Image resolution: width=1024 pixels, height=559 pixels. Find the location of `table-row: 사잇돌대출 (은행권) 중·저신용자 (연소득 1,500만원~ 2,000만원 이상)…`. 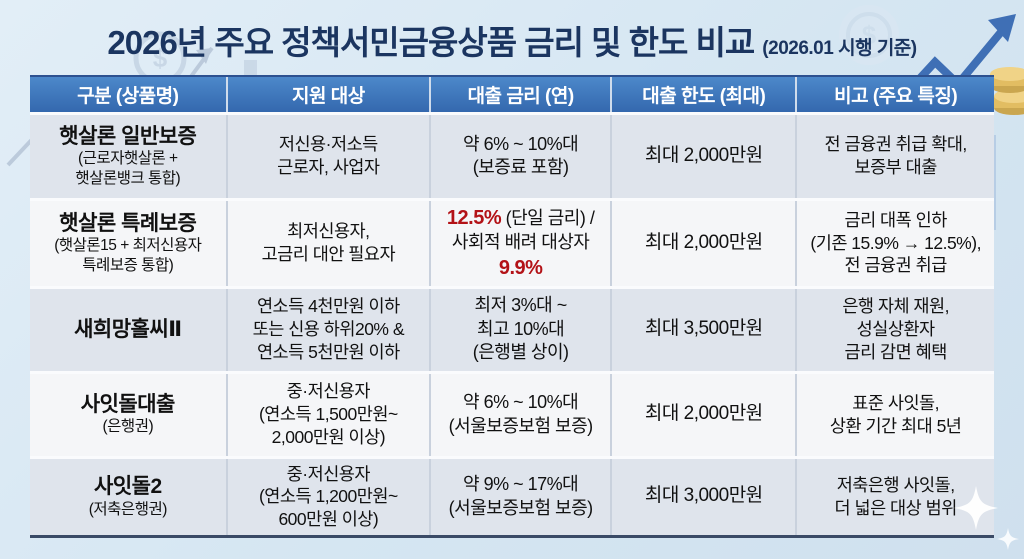

table-row: 사잇돌대출 (은행권) 중·저신용자 (연소득 1,500만원~ 2,000만원 이상)… is located at coordinates (512, 413).